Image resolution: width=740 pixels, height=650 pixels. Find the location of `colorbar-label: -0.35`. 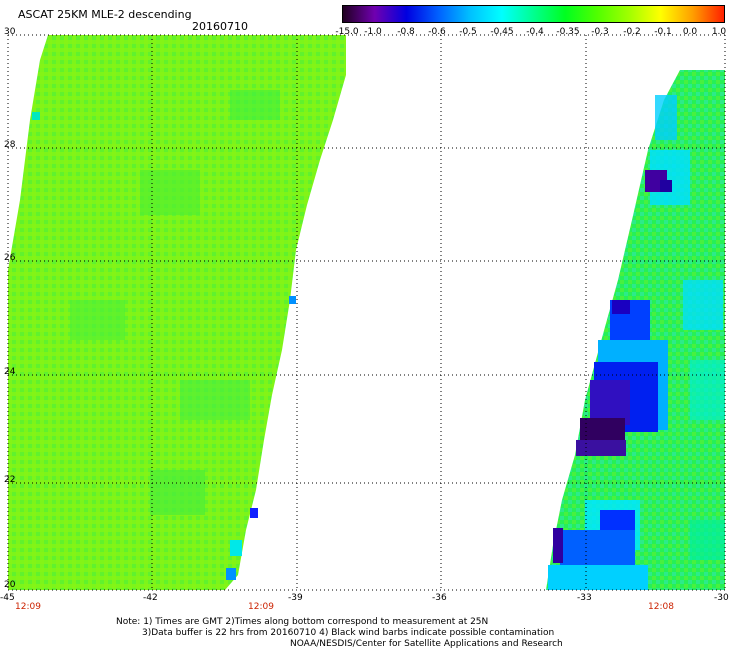

colorbar-label: -0.35 is located at coordinates (568, 32).